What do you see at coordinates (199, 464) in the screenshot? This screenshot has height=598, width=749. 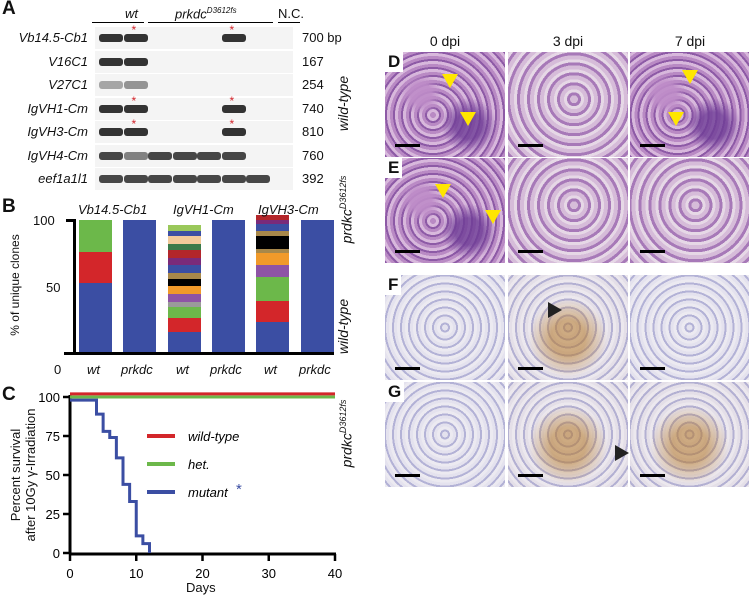 I see `legend-label: het.` at bounding box center [199, 464].